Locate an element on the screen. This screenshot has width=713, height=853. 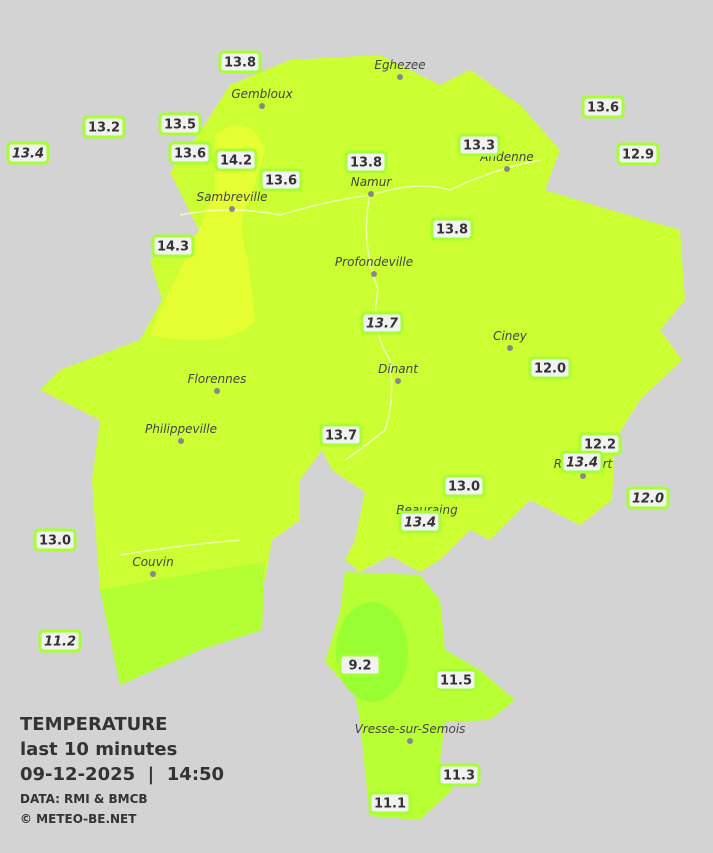
station-value: 14.2 is located at coordinates (236, 161).